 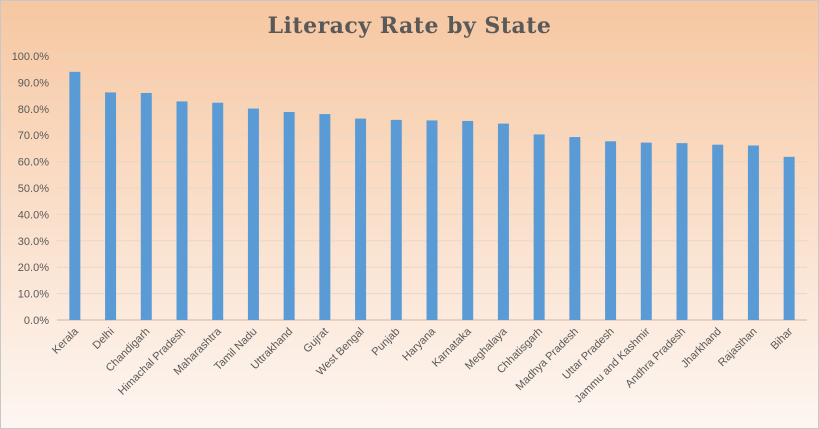 What do you see at coordinates (218, 211) in the screenshot?
I see `bar-maharashtra` at bounding box center [218, 211].